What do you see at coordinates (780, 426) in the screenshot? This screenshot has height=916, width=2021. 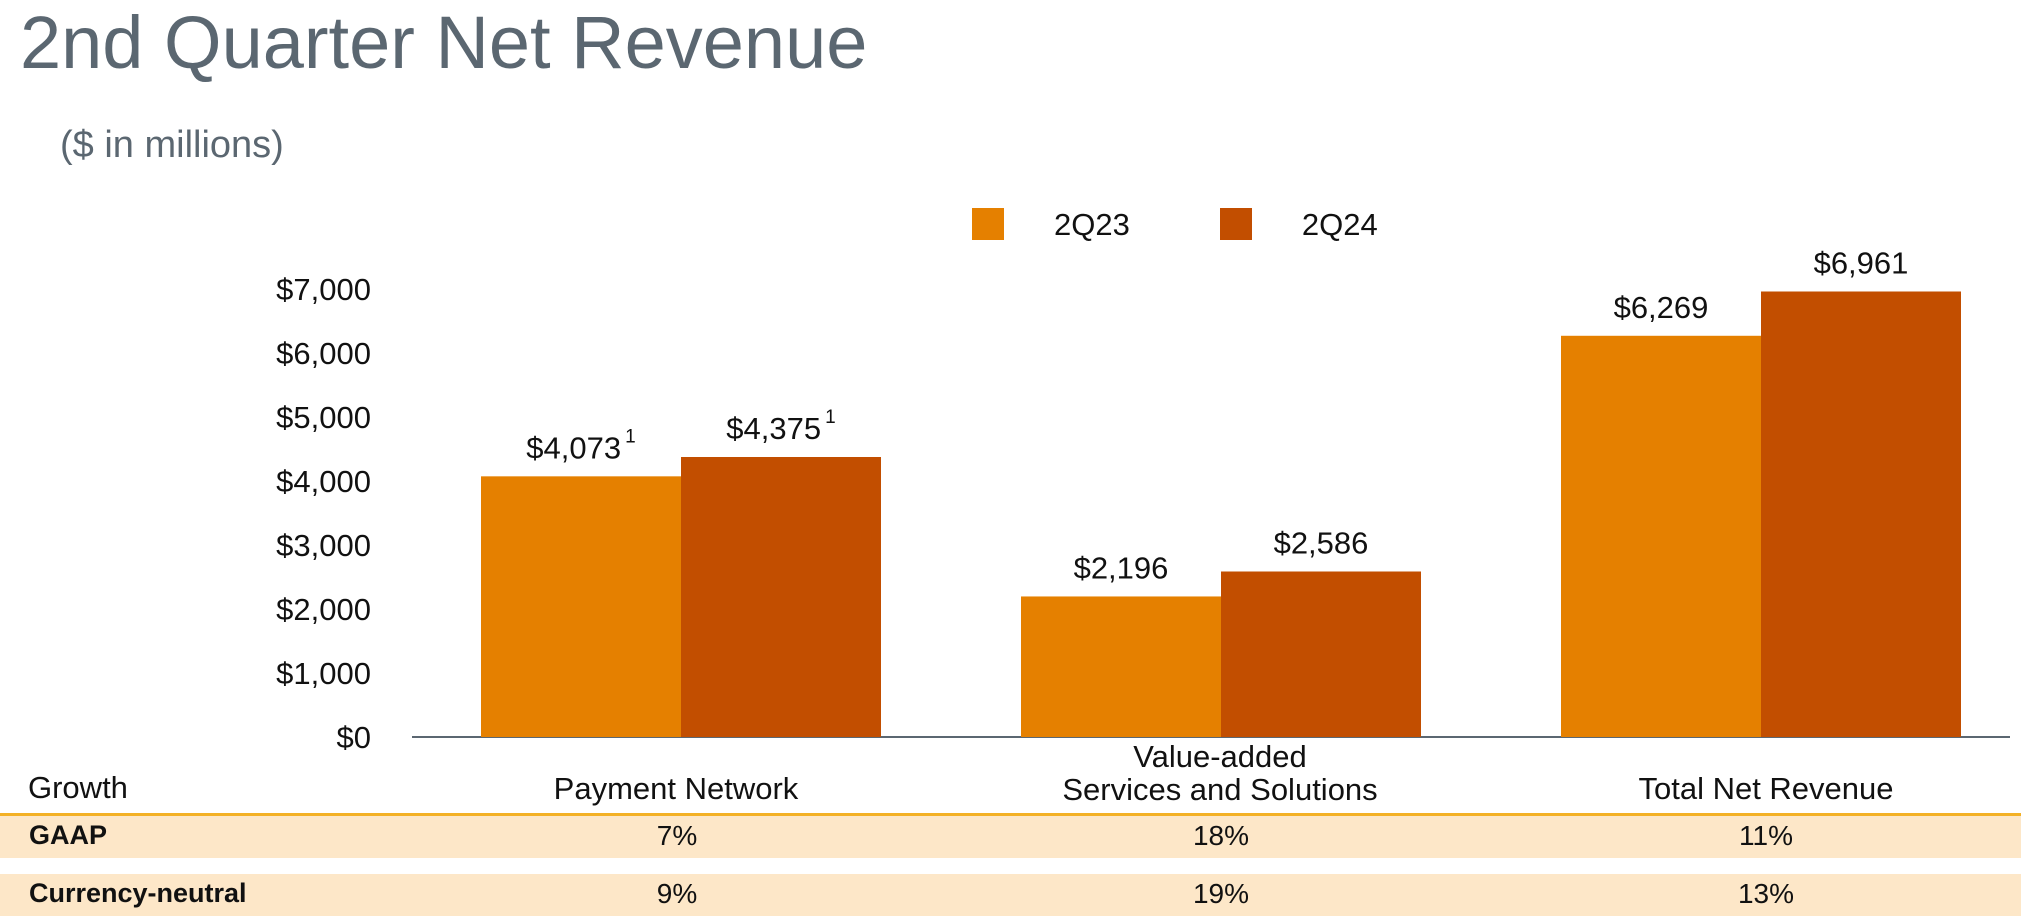 I see `data-label-2q24-0: $4,375 1` at bounding box center [780, 426].